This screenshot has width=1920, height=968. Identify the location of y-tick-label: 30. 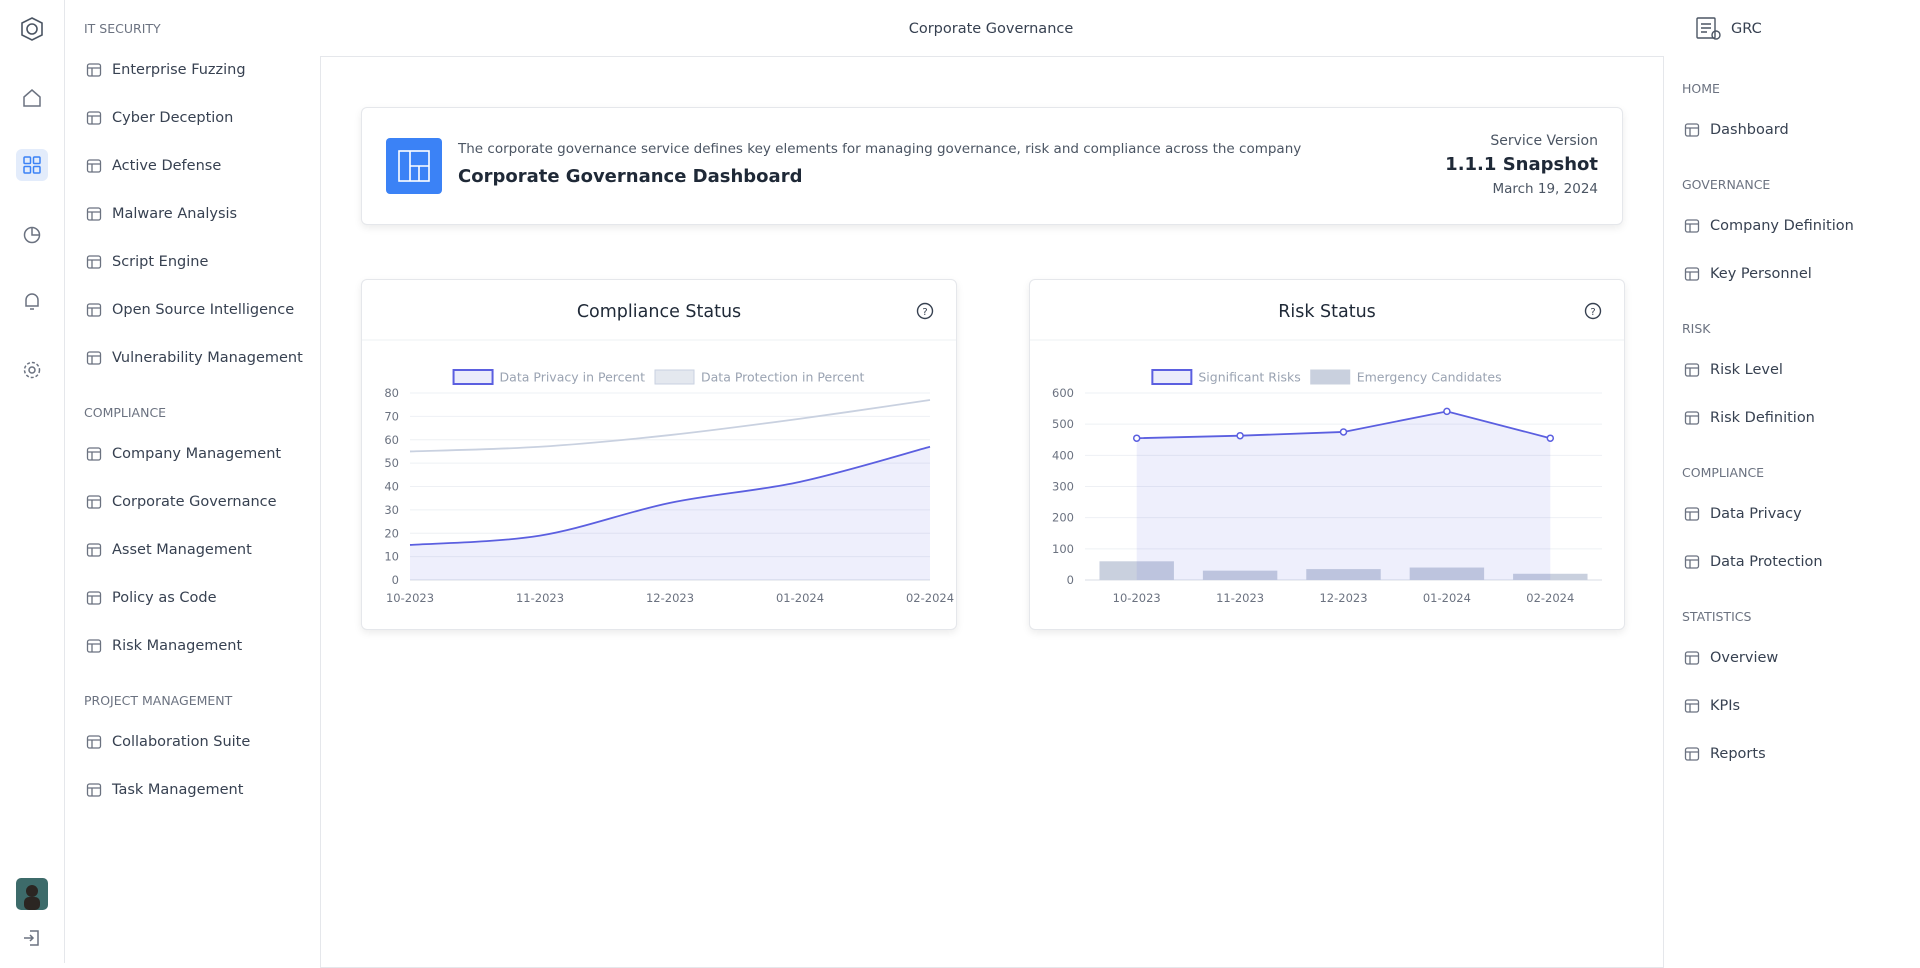
(391, 510).